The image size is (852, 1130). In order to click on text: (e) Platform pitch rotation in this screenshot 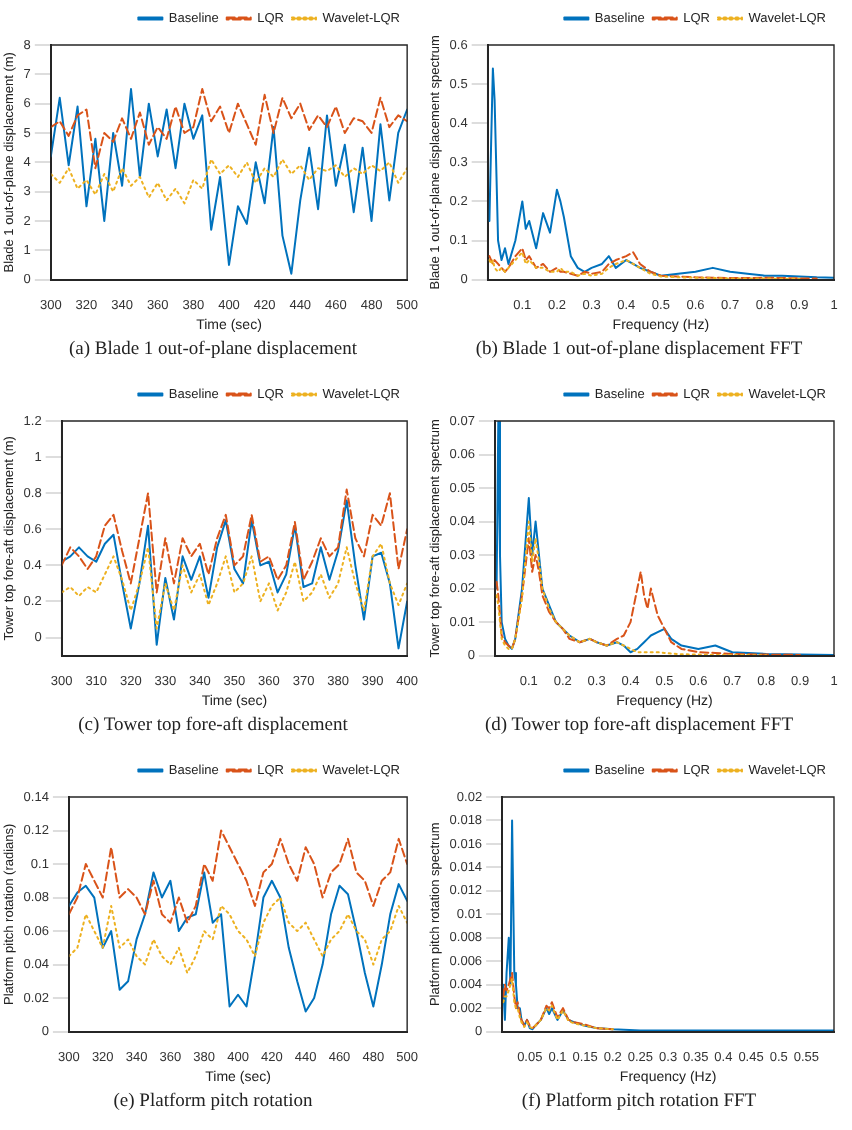, I will do `click(213, 1102)`.